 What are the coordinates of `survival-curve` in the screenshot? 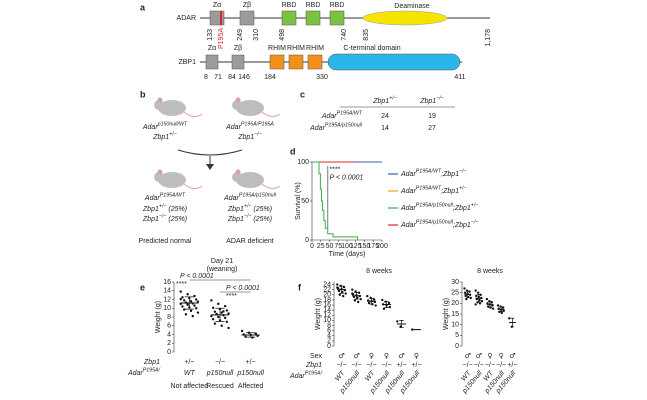 It's located at (335, 200).